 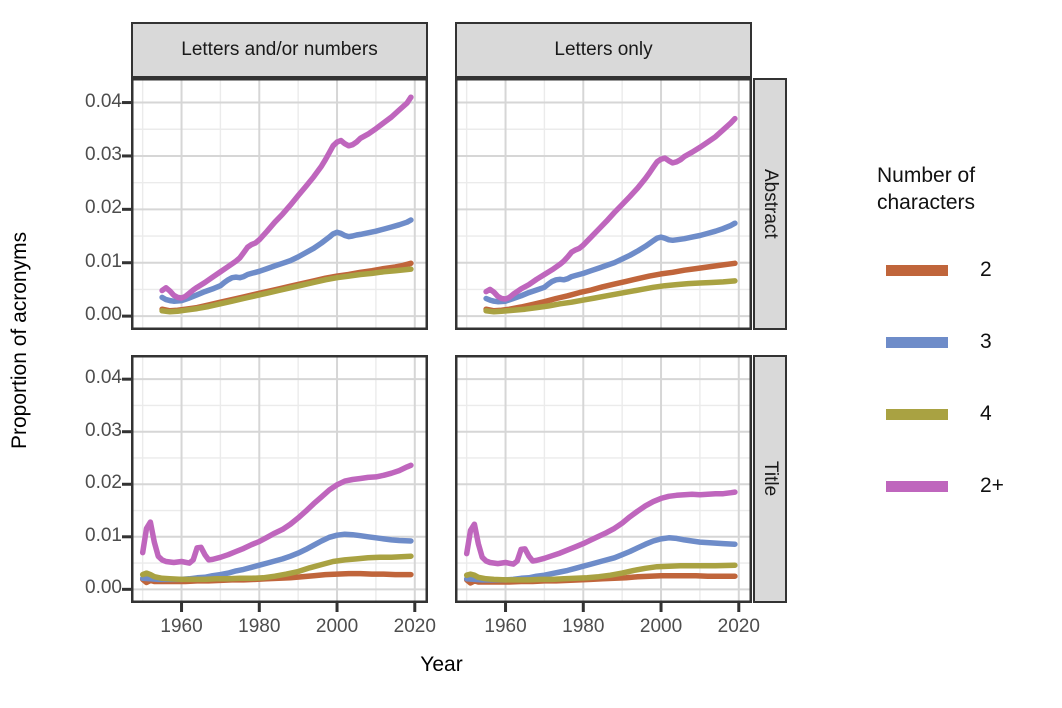 I want to click on legend-item-4: 4, so click(x=939, y=414).